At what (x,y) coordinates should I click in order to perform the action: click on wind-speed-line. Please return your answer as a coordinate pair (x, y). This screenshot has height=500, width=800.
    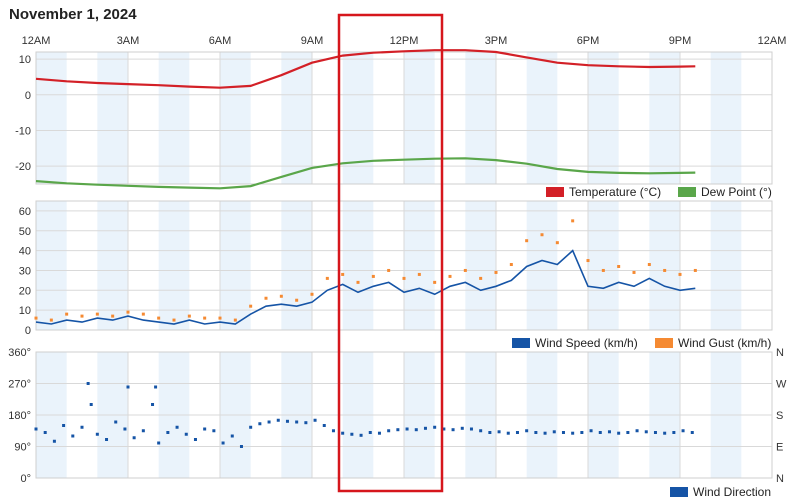
    Looking at the image, I should click on (365, 287).